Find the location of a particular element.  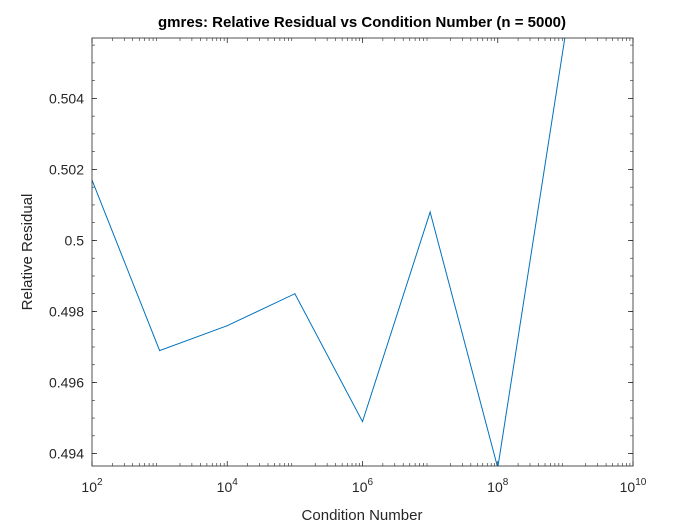

x-tick-label: 10¹⁰ is located at coordinates (633, 486).